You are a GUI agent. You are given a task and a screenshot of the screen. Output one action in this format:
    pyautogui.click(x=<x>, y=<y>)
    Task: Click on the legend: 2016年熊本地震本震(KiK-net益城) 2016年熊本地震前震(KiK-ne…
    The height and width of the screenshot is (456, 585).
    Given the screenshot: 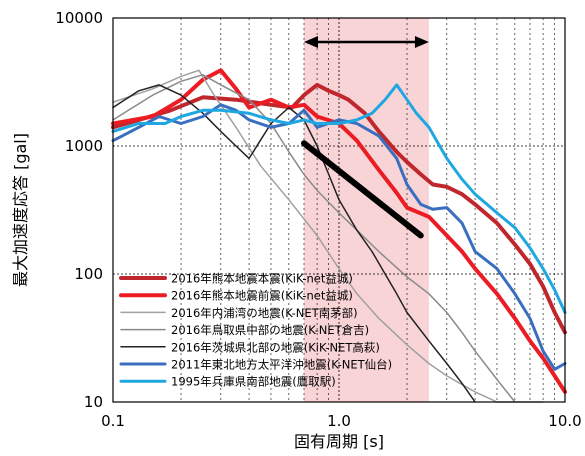 What is the action you would take?
    pyautogui.click(x=255, y=330)
    